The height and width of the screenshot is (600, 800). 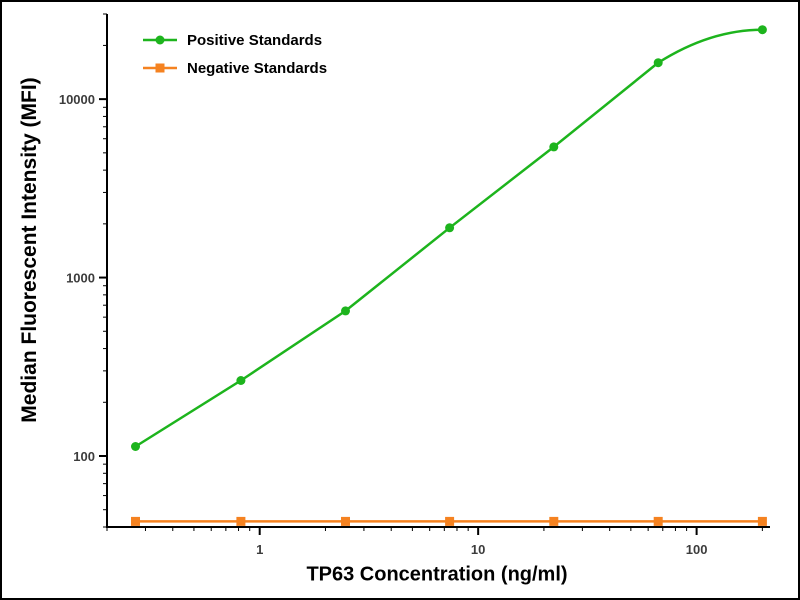 I want to click on legend-swatch-negative, so click(x=160, y=68).